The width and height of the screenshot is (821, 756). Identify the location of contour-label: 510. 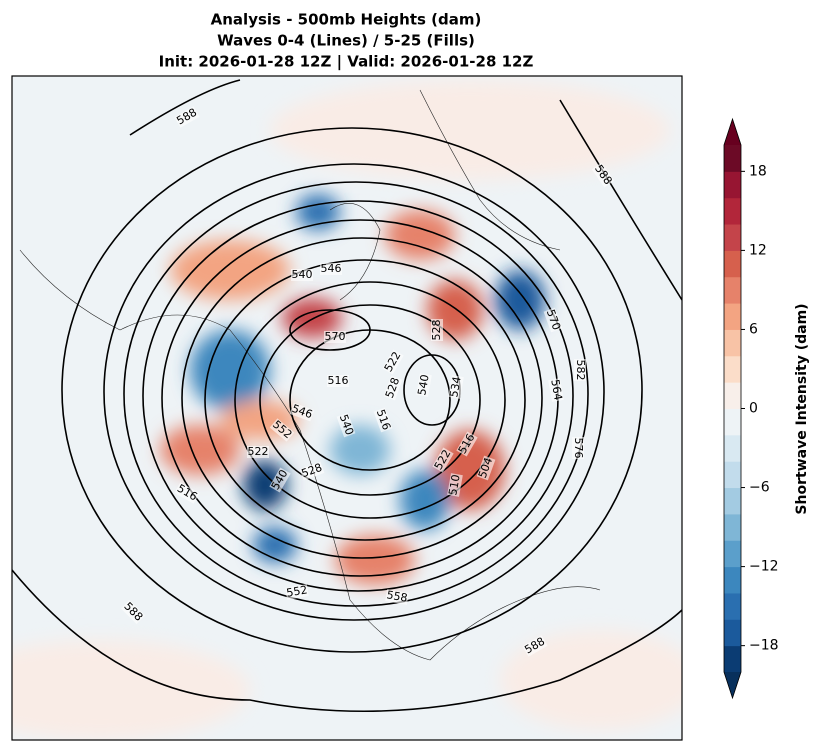
(454, 484).